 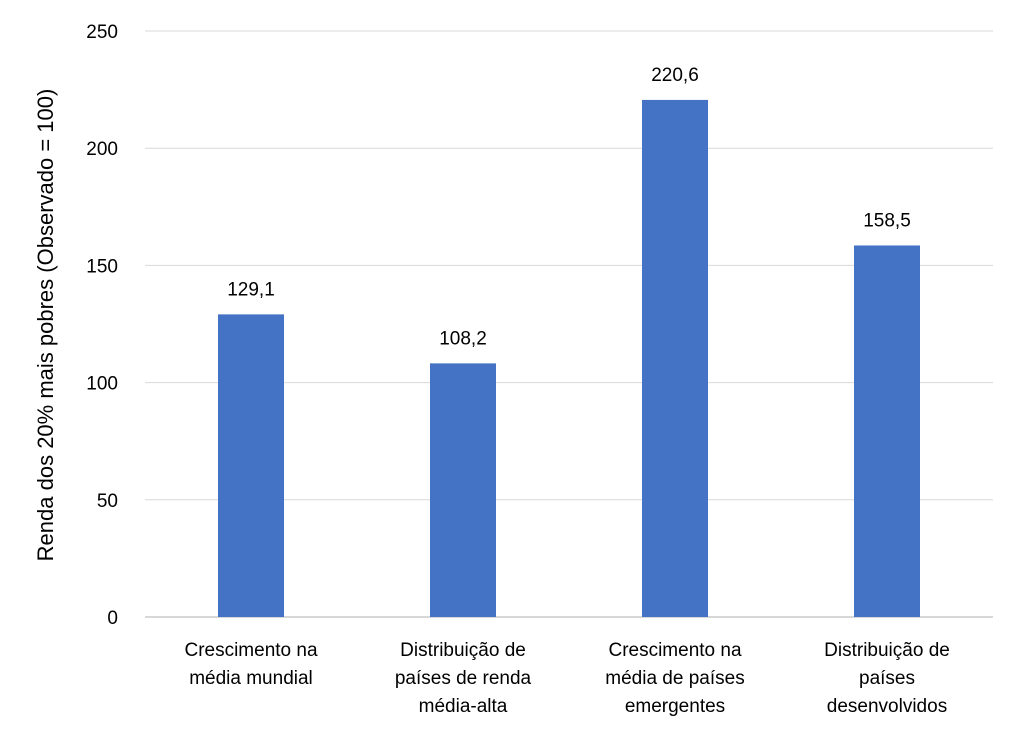 What do you see at coordinates (463, 338) in the screenshot?
I see `data-label: 108,2` at bounding box center [463, 338].